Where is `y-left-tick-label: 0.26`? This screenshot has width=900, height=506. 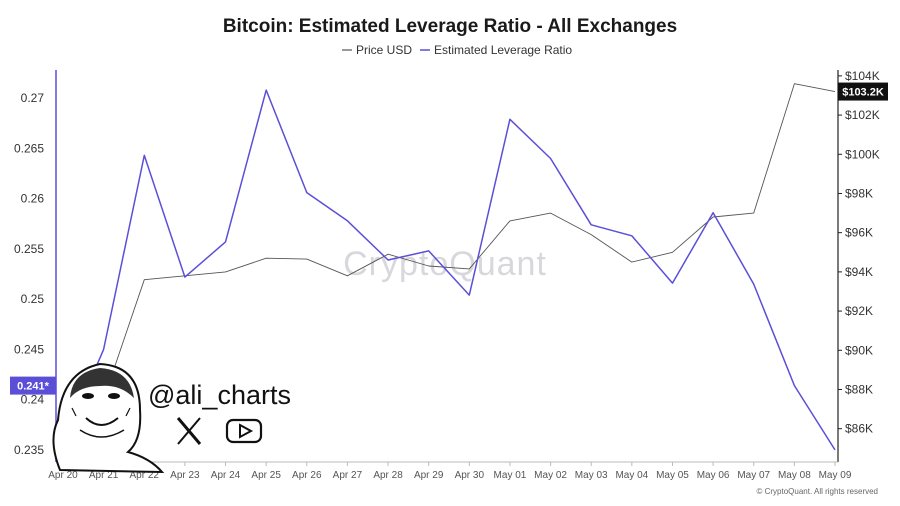 y-left-tick-label: 0.26 is located at coordinates (33, 199).